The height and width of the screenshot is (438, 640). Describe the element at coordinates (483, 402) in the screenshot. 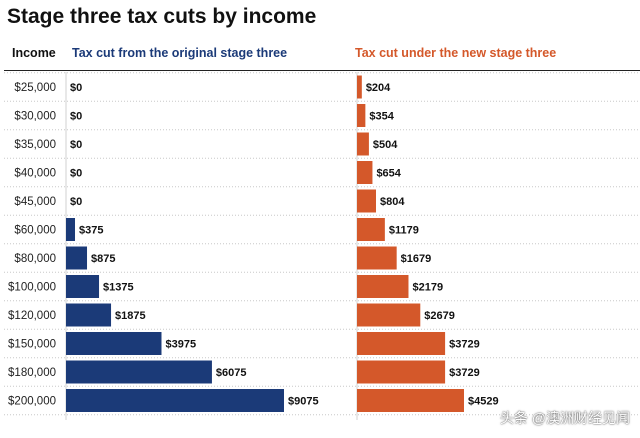

I see `value-label-new: $4529` at that location.